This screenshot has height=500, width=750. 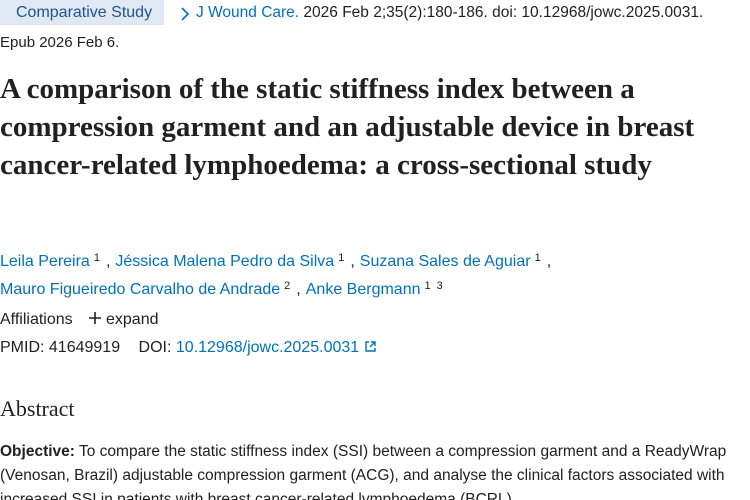 I want to click on expand-label: expand, so click(x=132, y=319).